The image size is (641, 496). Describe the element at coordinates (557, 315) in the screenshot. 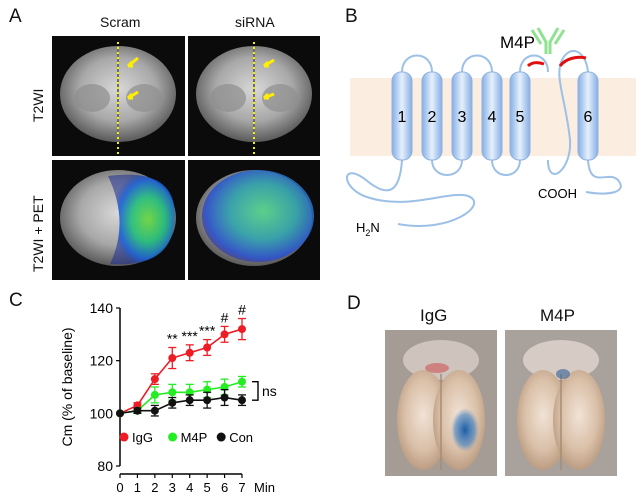

I see `photo-label-m4p: M4P` at that location.